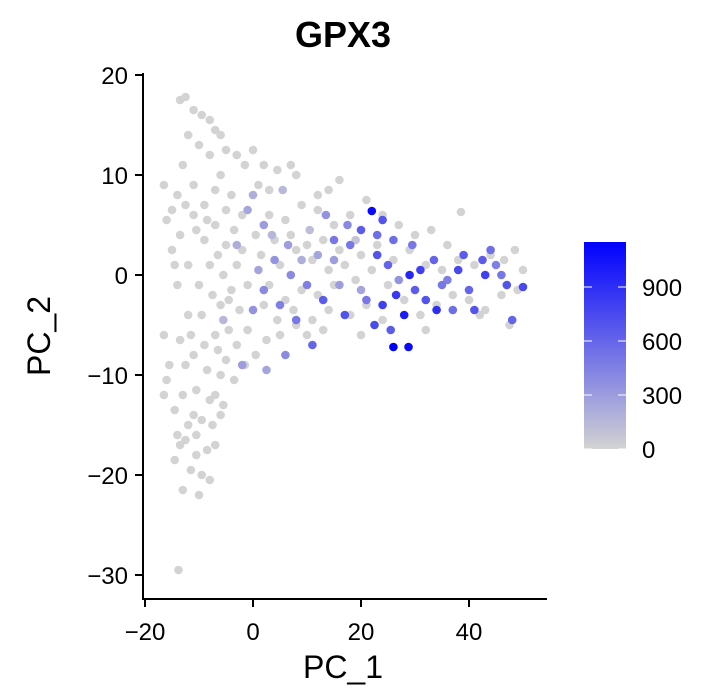 The height and width of the screenshot is (689, 710). I want to click on y-tick-label: 0, so click(121, 276).